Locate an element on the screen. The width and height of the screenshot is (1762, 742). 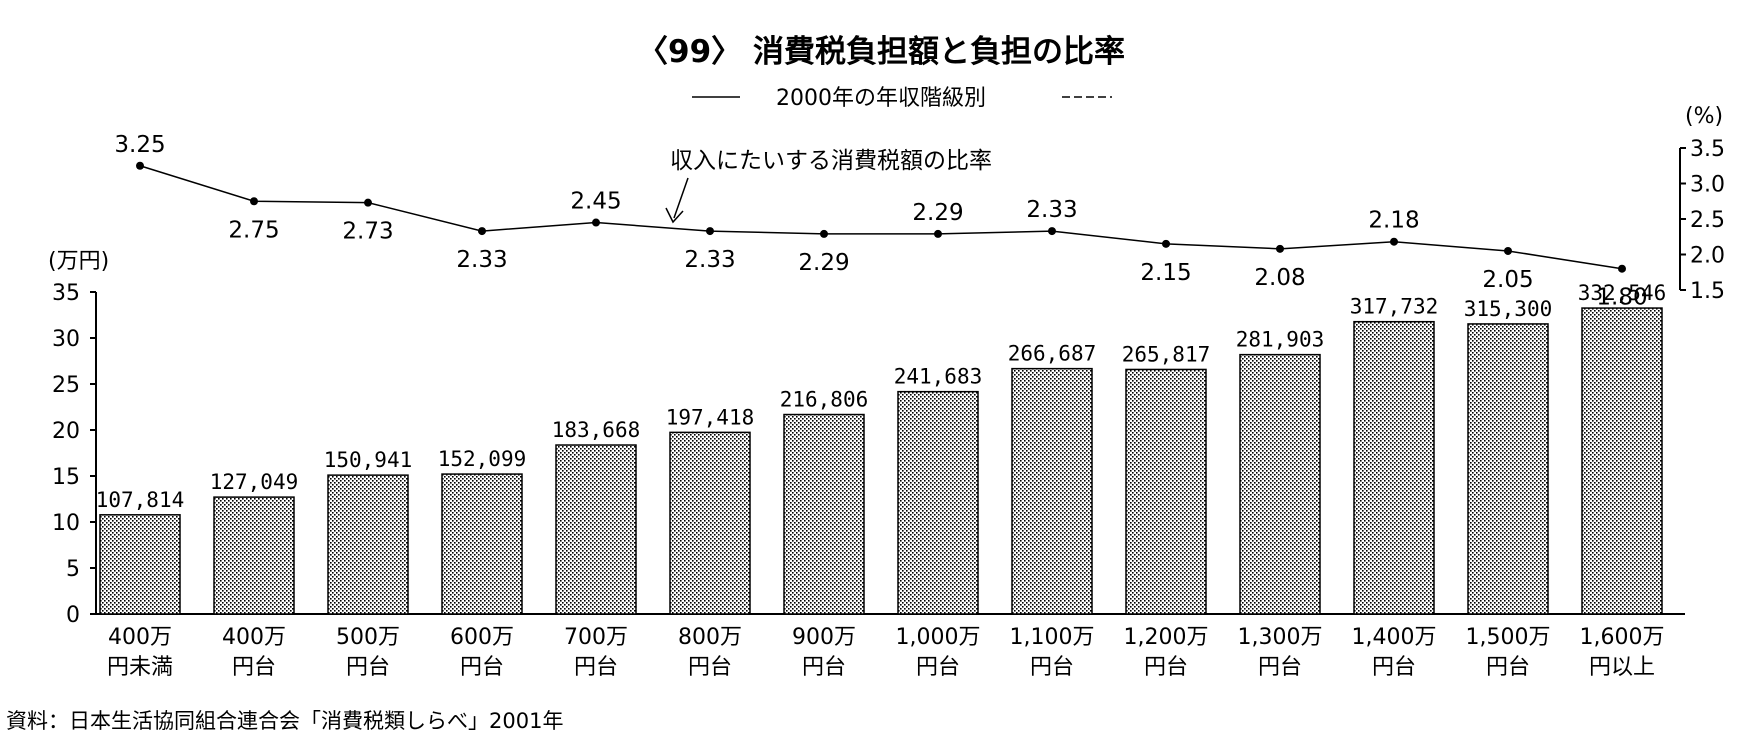
y2-tick-label: 2.5 is located at coordinates (1707, 220).